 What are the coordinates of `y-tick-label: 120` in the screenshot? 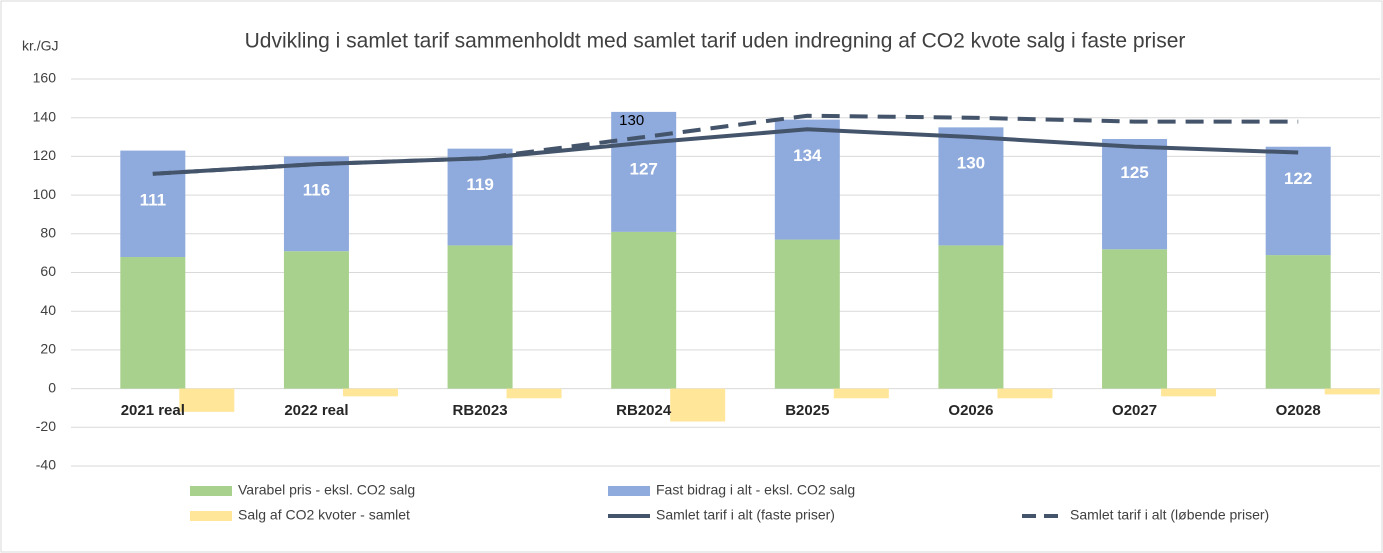 It's located at (45, 155).